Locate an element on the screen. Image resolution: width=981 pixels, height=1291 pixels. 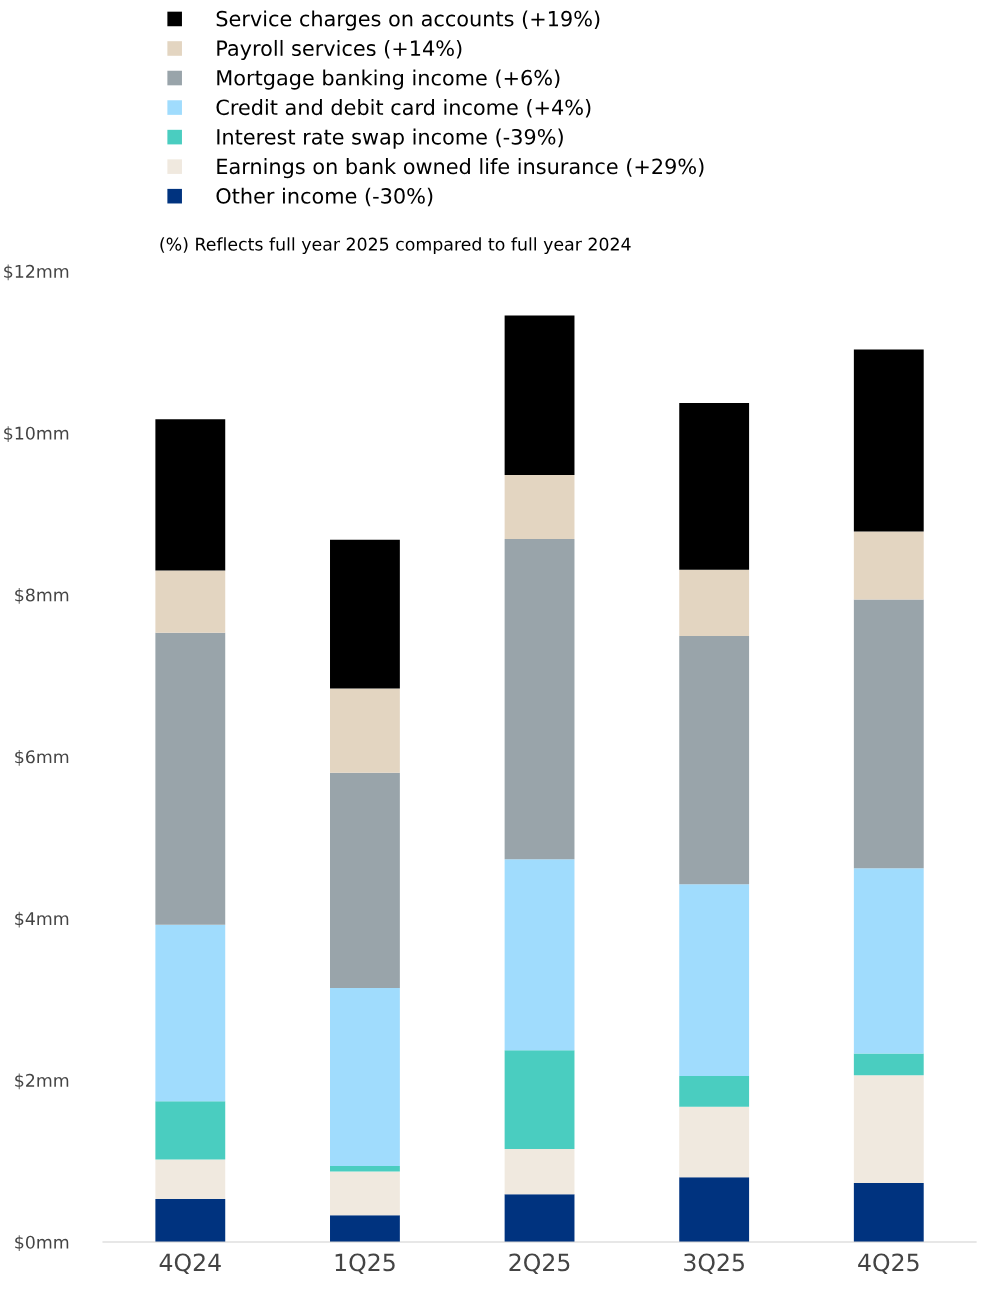
y-tick-label: $8mm is located at coordinates (42, 596).